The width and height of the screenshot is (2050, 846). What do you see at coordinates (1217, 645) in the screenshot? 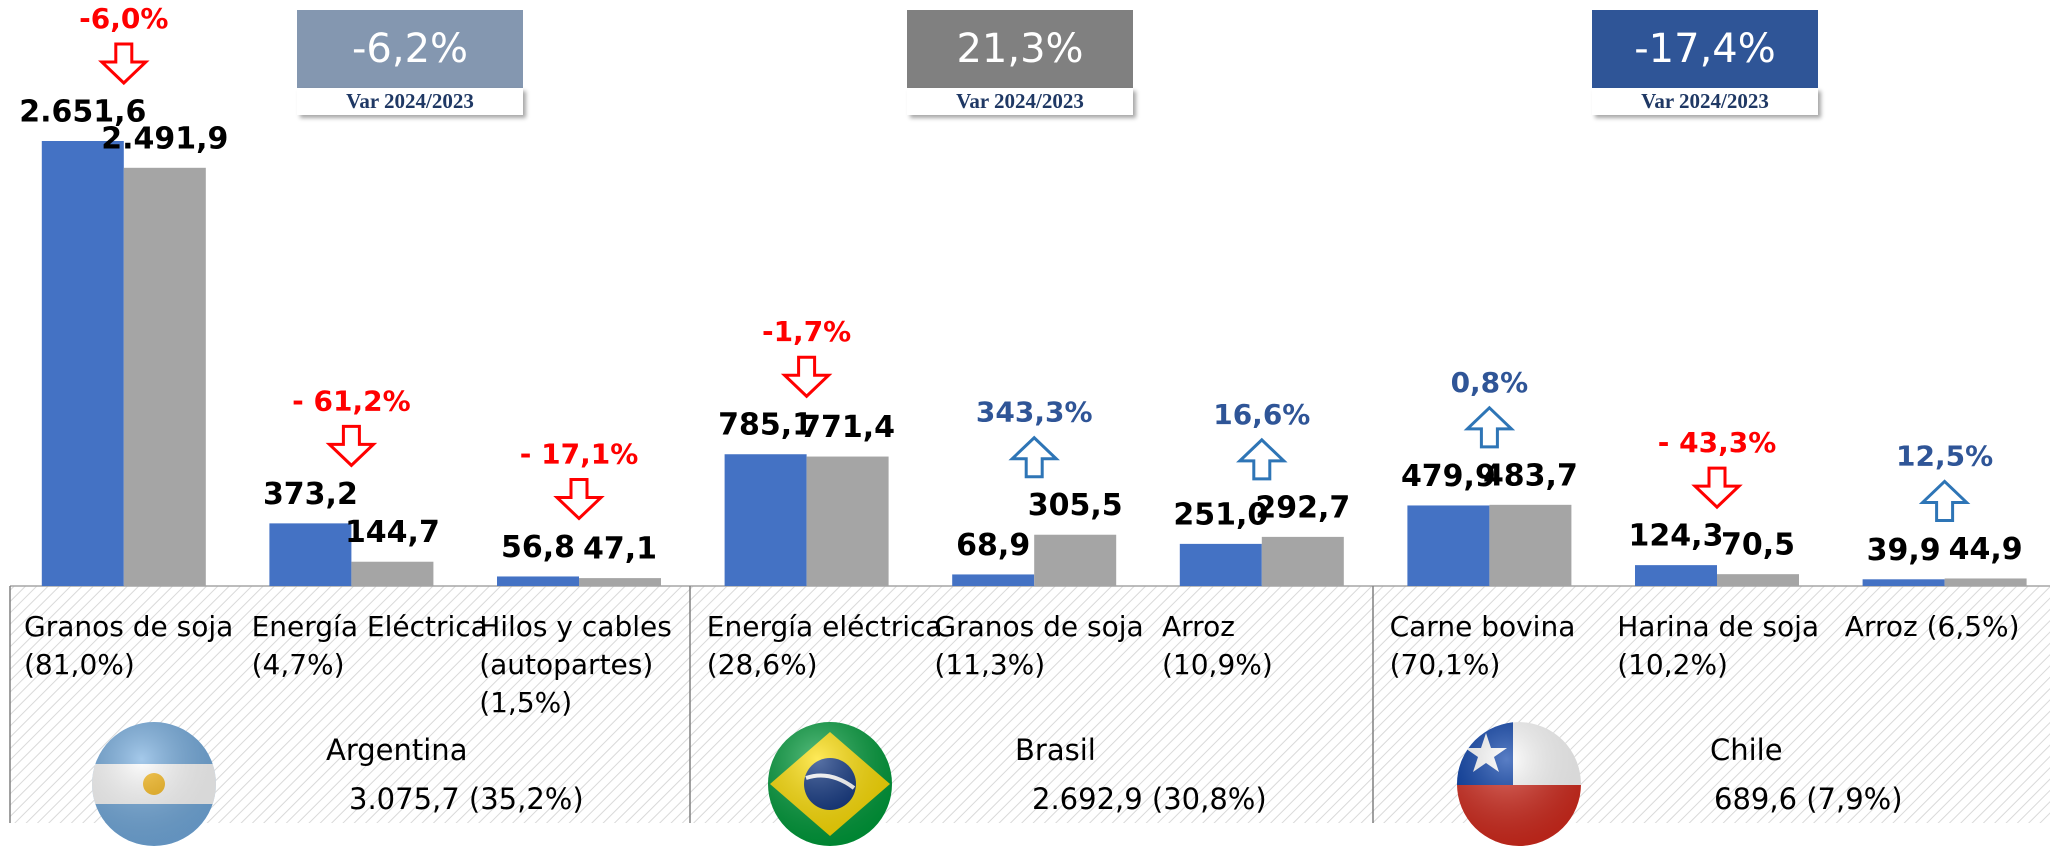
I see `category-label: Arroz (10,9%)` at bounding box center [1217, 645].